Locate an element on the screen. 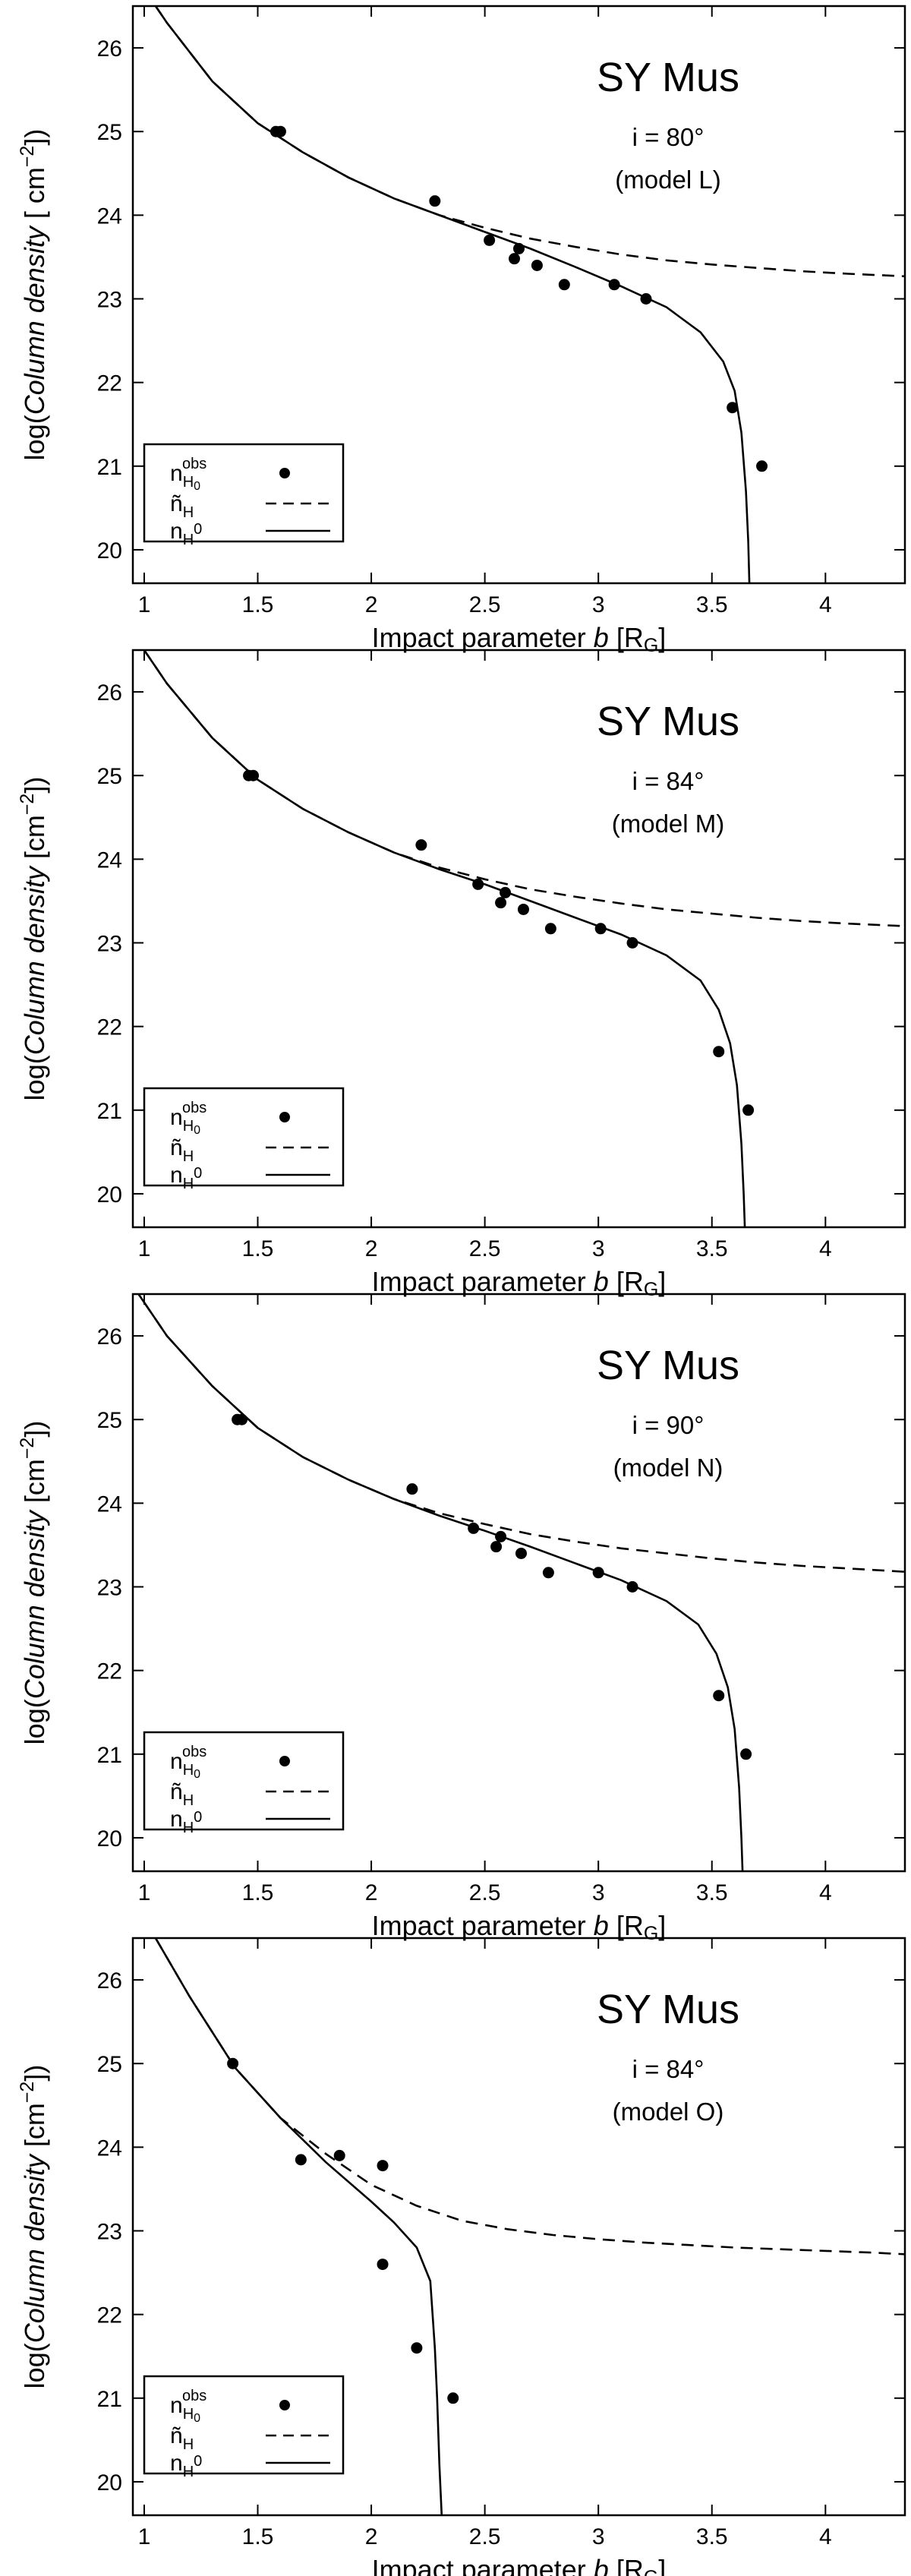 The width and height of the screenshot is (911, 2576). x-tick-label: 2.5 is located at coordinates (485, 1892).